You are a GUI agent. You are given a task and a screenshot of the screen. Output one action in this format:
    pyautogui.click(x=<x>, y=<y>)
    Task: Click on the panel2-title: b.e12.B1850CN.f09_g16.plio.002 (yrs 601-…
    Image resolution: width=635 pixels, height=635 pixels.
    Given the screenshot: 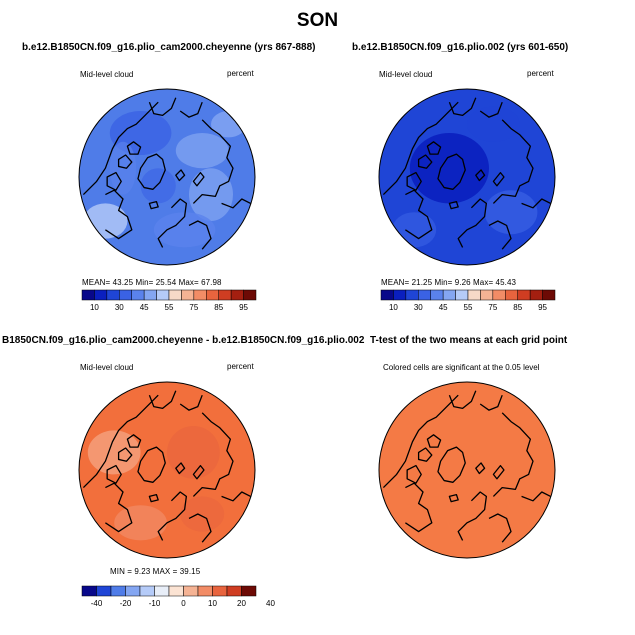 What is the action you would take?
    pyautogui.click(x=460, y=47)
    